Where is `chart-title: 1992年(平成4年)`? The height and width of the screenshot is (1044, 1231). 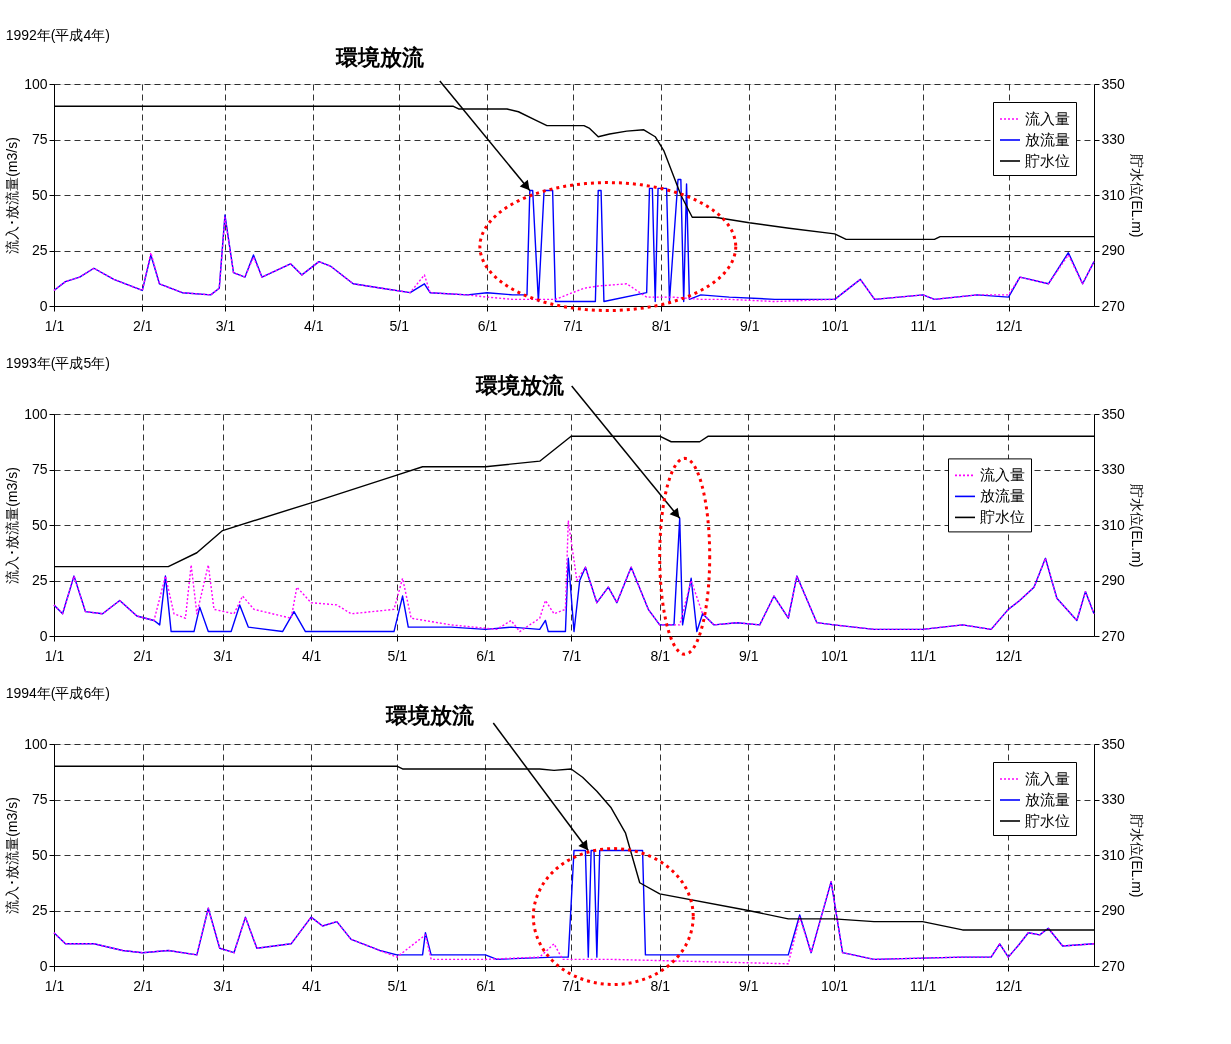 chart-title: 1992年(平成4年) is located at coordinates (57, 35).